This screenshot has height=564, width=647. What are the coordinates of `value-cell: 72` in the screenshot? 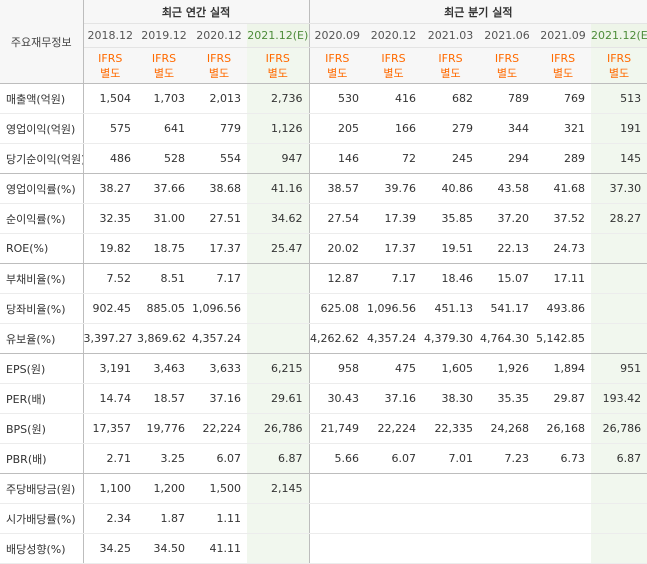 It's located at (394, 158).